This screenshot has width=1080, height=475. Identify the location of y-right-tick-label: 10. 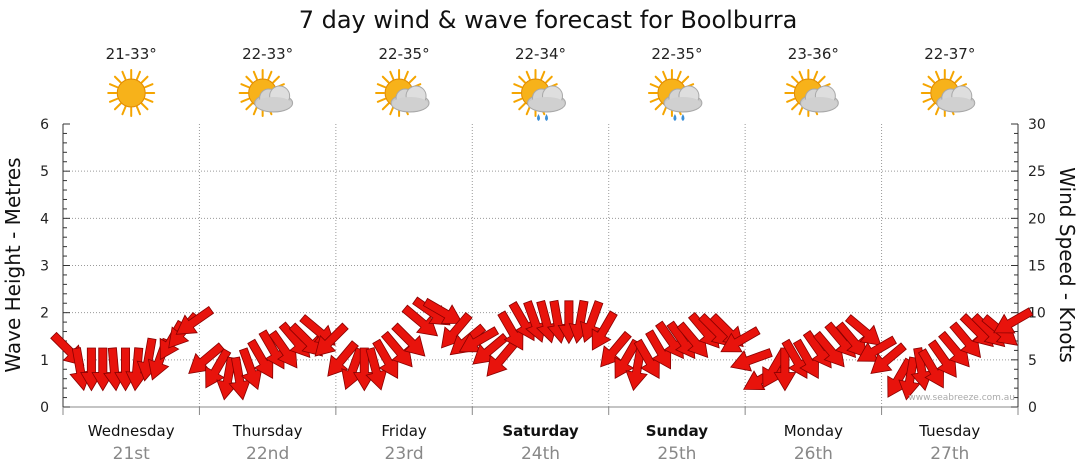
(1037, 314).